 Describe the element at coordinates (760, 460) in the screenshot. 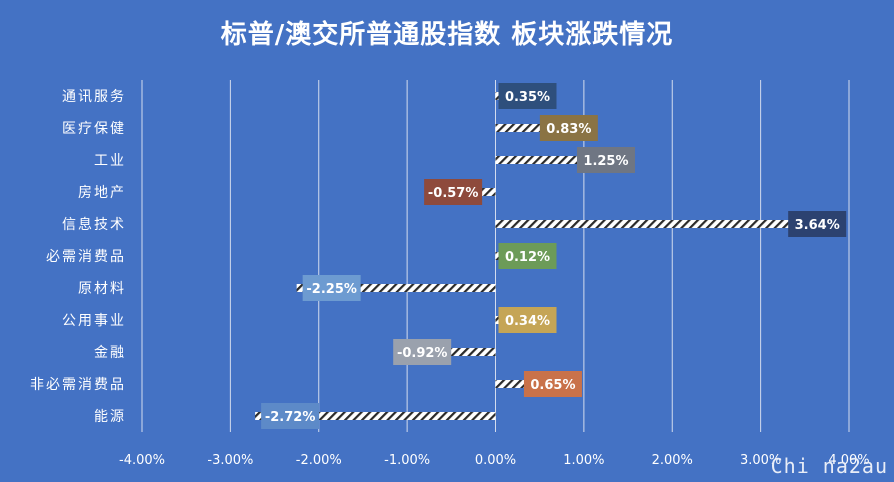

I see `x-tick-label: 3.00%` at that location.